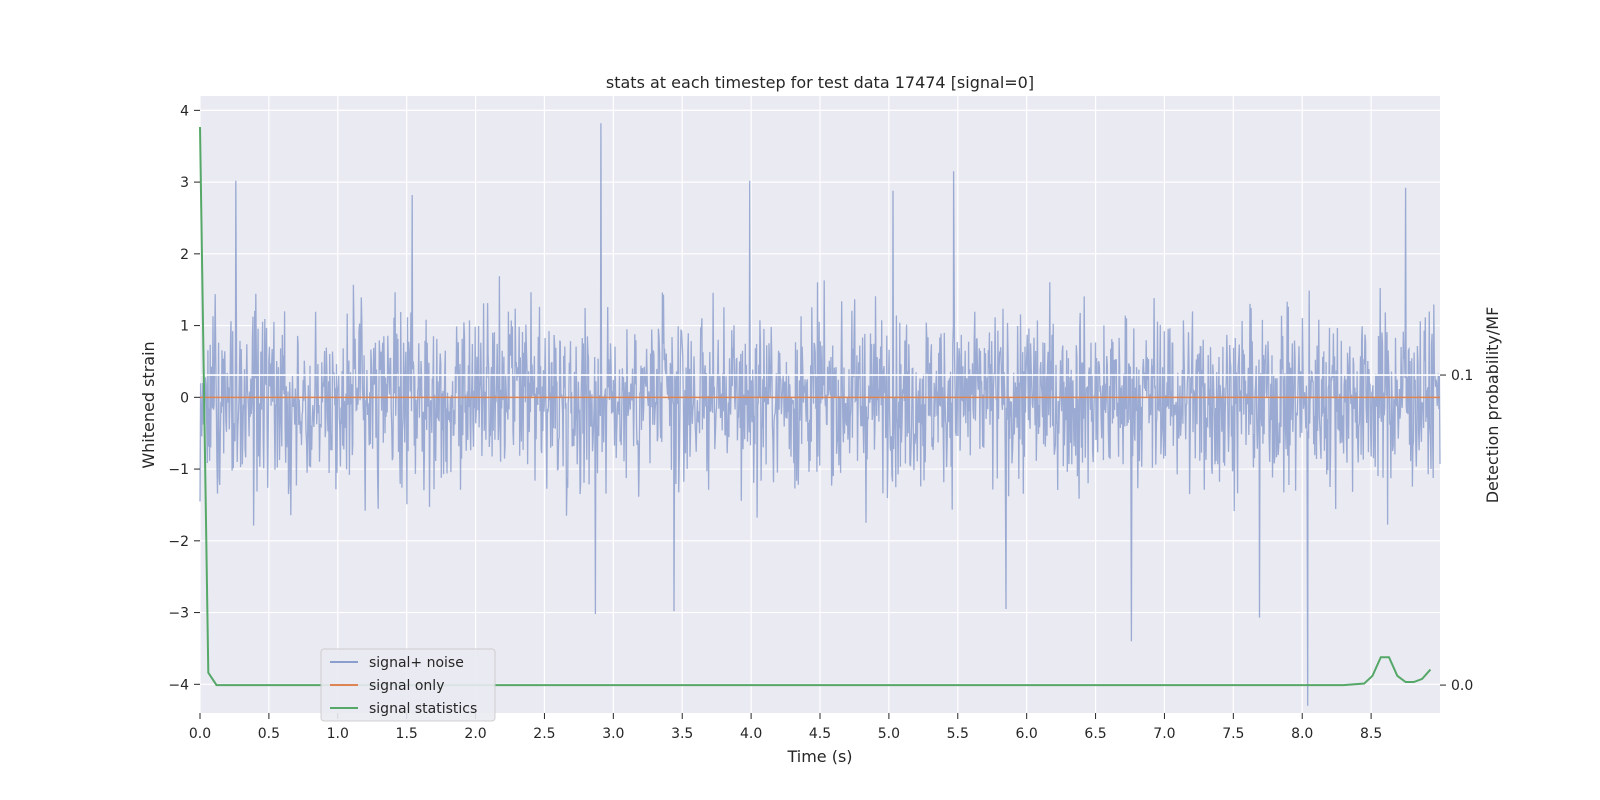 The width and height of the screenshot is (1600, 800). I want to click on y-tick-label-2: 2, so click(184, 255).